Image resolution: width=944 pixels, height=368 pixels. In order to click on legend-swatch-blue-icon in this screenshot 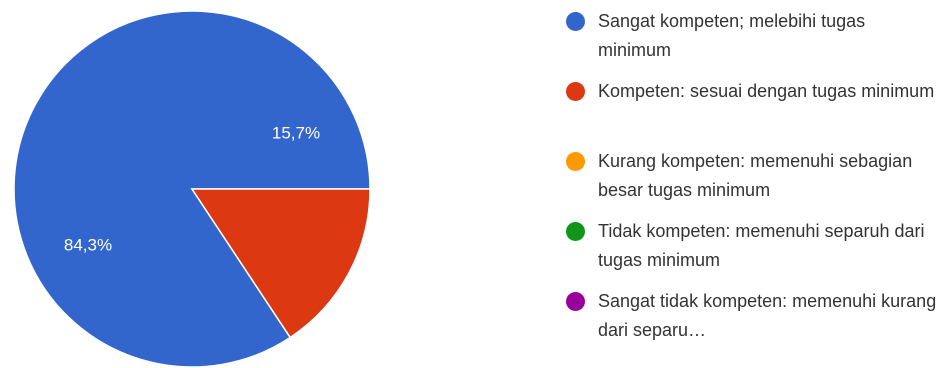, I will do `click(575, 21)`.